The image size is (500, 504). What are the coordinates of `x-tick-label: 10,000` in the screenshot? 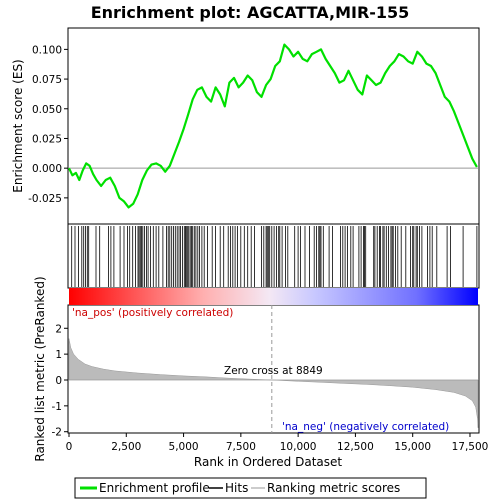 It's located at (298, 447).